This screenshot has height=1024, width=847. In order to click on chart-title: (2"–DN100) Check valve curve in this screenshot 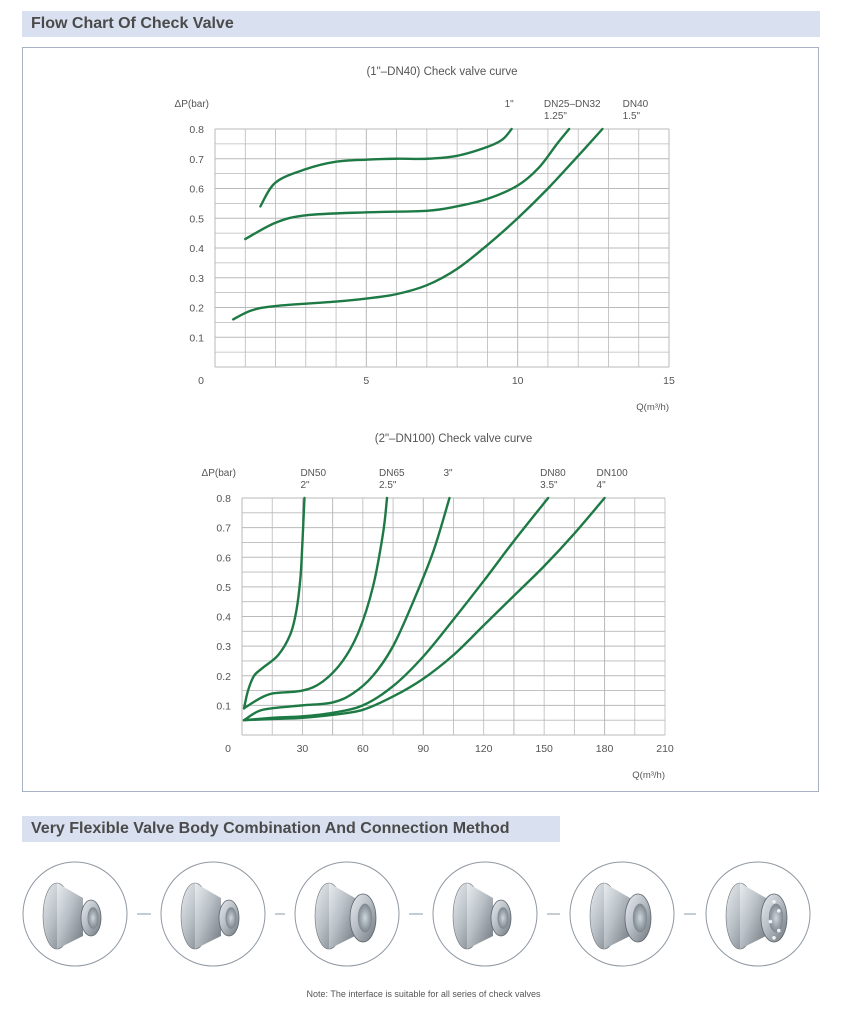, I will do `click(453, 439)`.